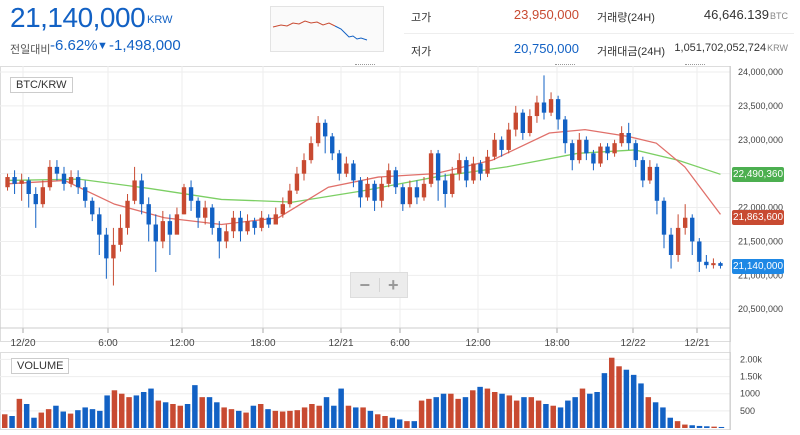 This screenshot has width=800, height=435. I want to click on x-tick-label: 6:00, so click(400, 343).